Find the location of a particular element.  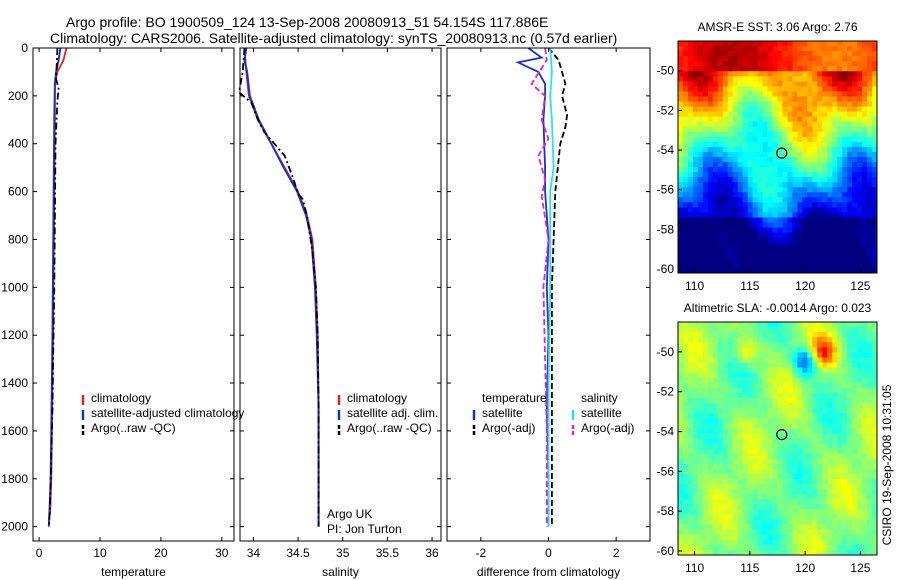

difference-xtick-label: -2 is located at coordinates (480, 553).